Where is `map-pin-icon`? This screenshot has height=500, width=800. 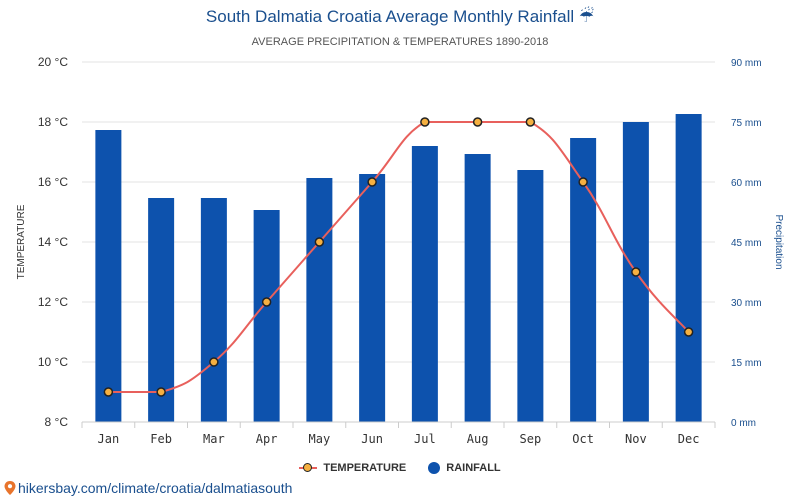
map-pin-icon is located at coordinates (10, 488).